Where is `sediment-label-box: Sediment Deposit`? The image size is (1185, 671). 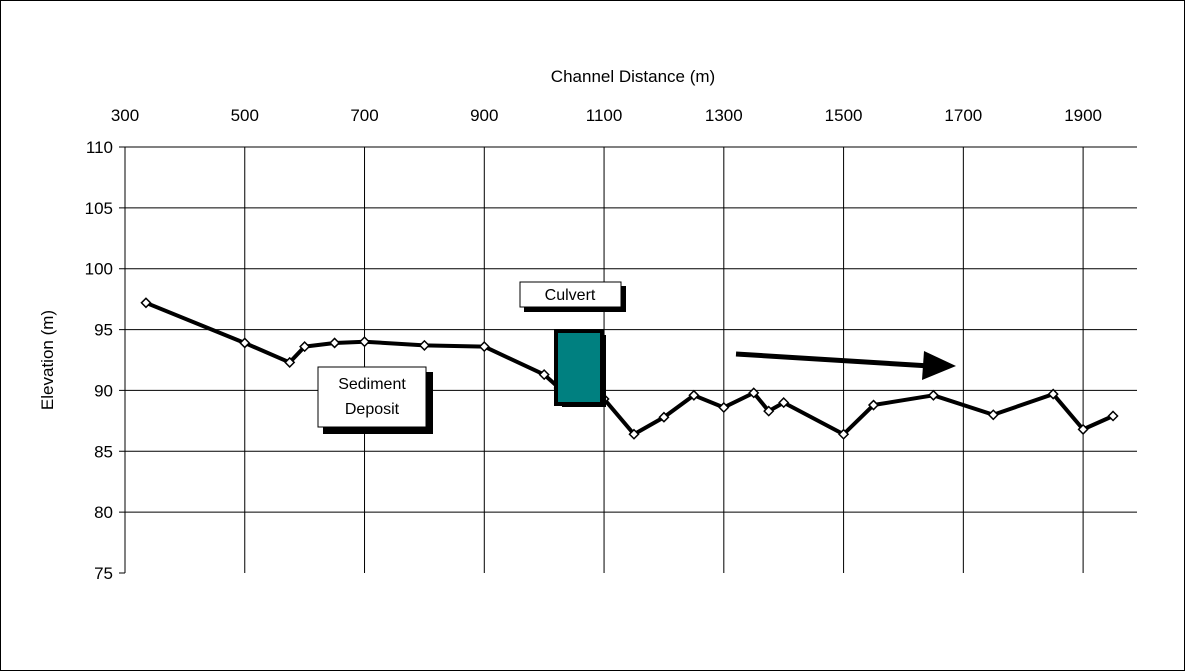
sediment-label-box: Sediment Deposit is located at coordinates (375, 400).